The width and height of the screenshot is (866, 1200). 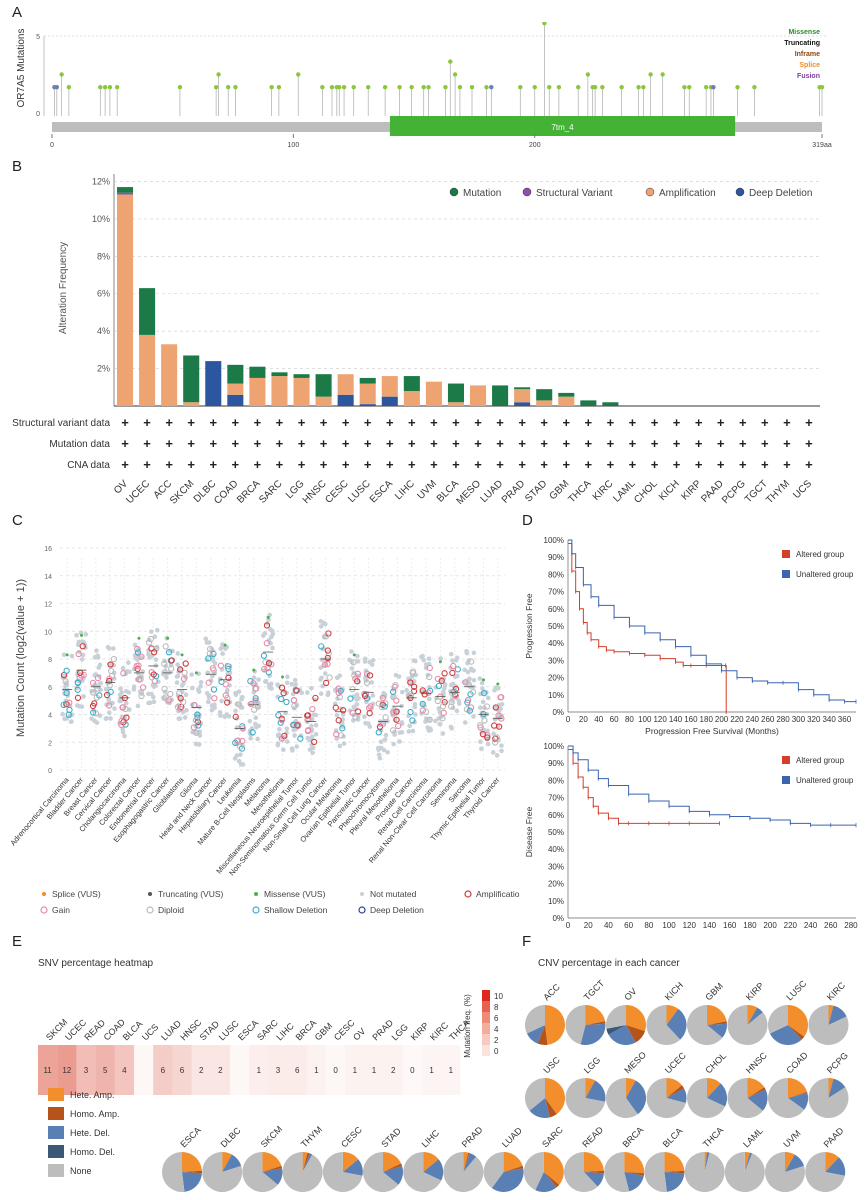 I want to click on pie-label: THYM, so click(x=311, y=1136).